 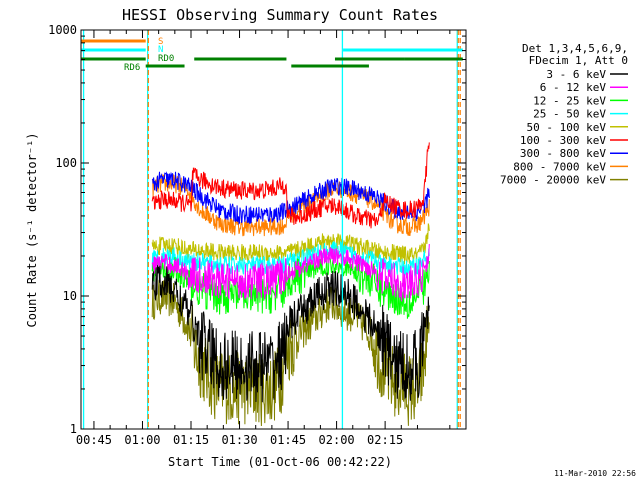 What do you see at coordinates (70, 296) in the screenshot?
I see `y-tick-label: 10` at bounding box center [70, 296].